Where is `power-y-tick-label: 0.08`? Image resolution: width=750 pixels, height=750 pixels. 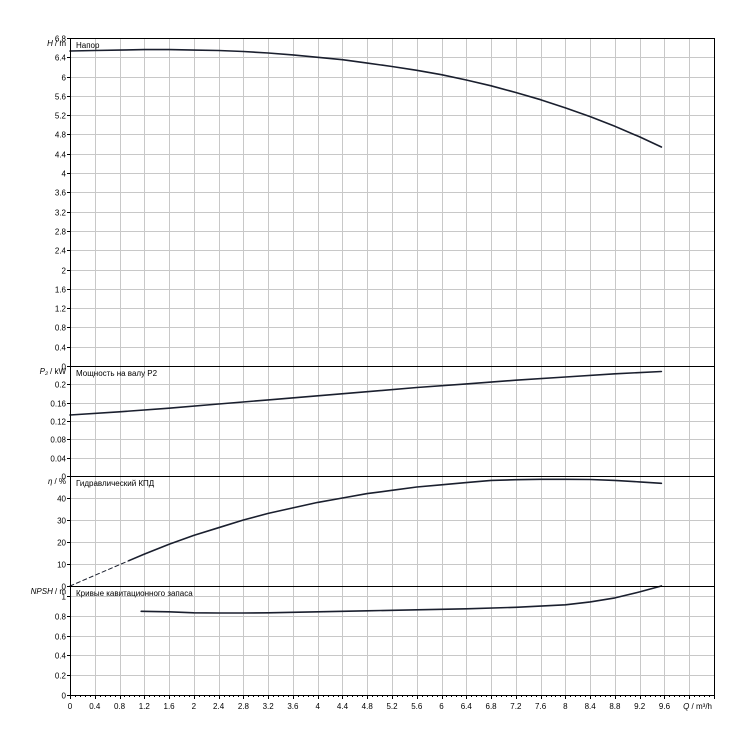 power-y-tick-label: 0.08 is located at coordinates (58, 440).